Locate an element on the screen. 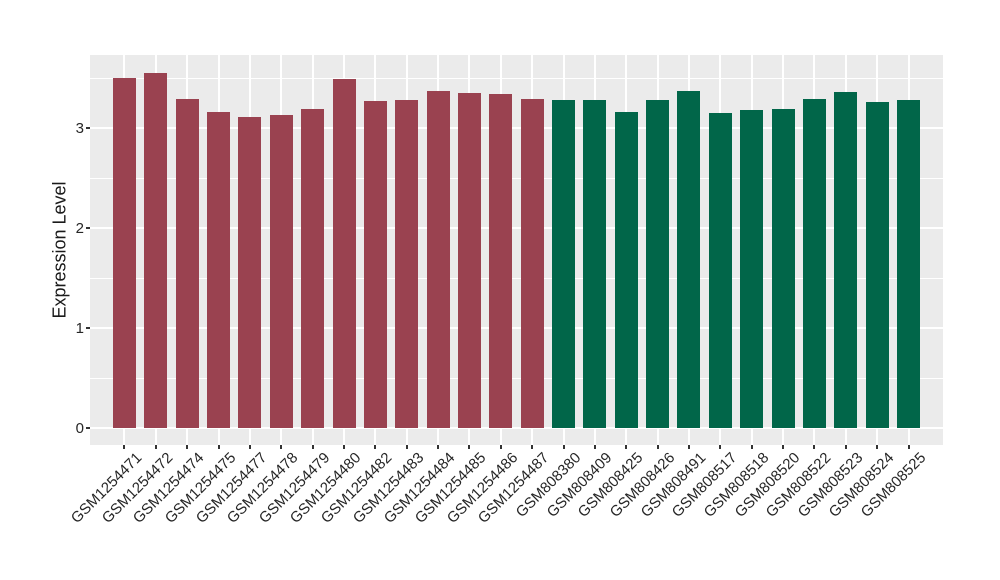 The width and height of the screenshot is (1000, 580). bar-GSM1254487 is located at coordinates (532, 264).